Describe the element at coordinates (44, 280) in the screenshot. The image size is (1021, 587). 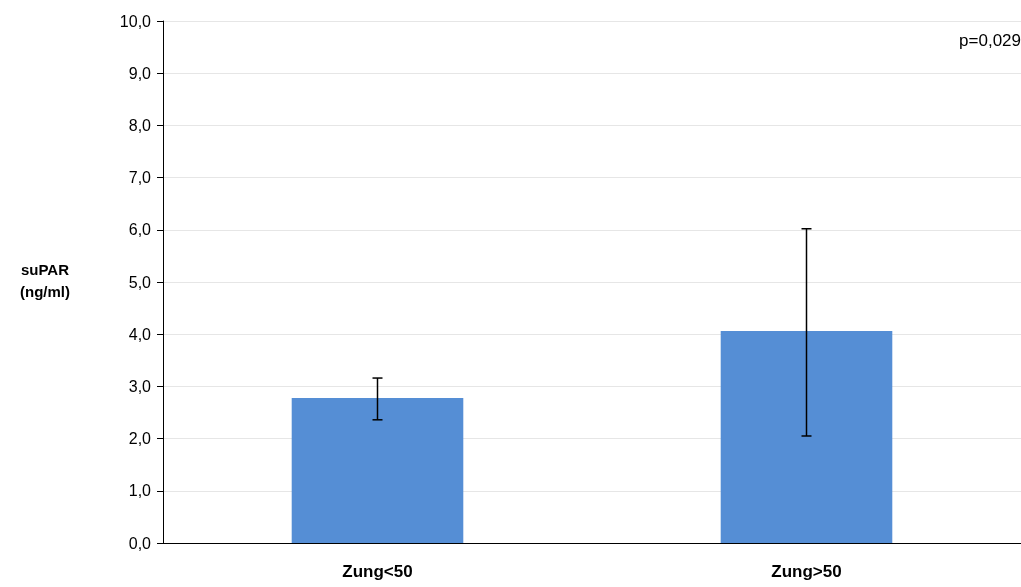
I see `y-axis-title: suPAR (ng/ml)` at that location.